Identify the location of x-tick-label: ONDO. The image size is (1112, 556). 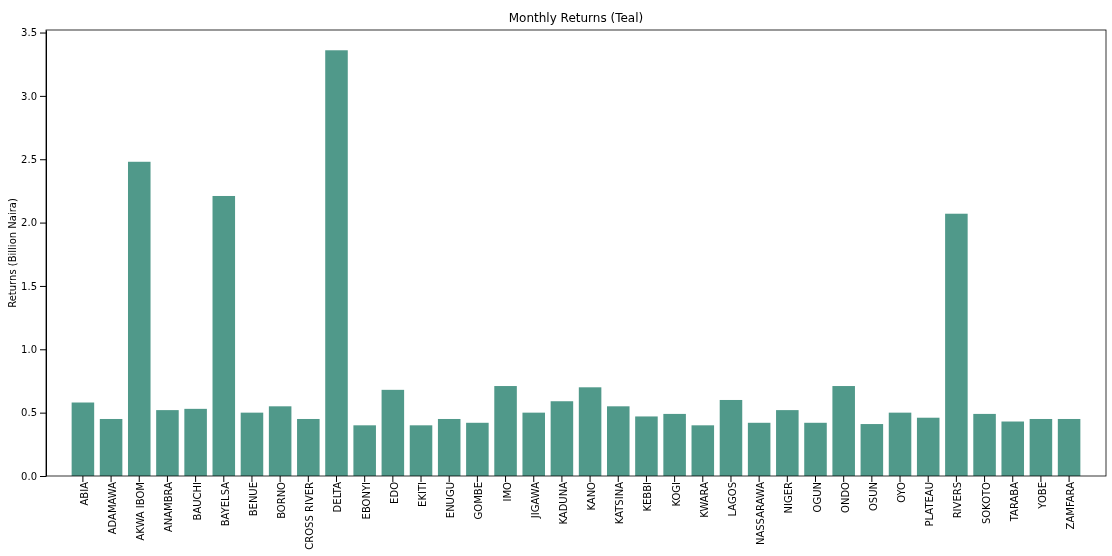
(845, 497).